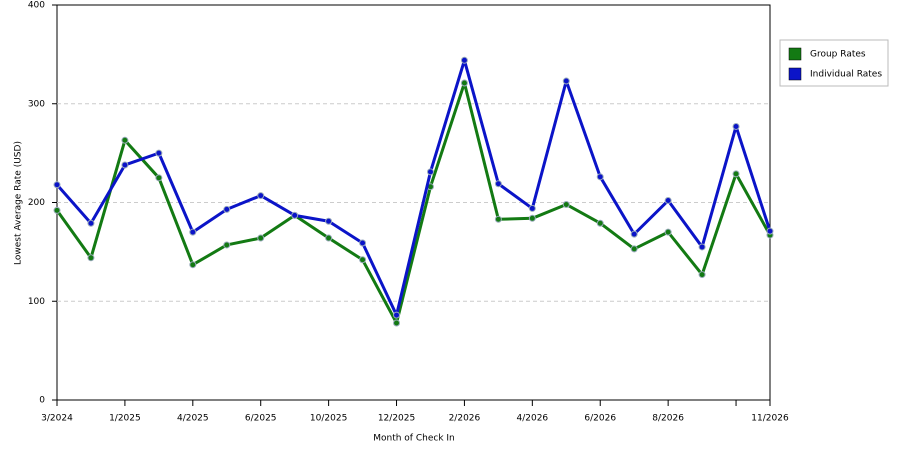  I want to click on y-tick-label: 100, so click(36, 302).